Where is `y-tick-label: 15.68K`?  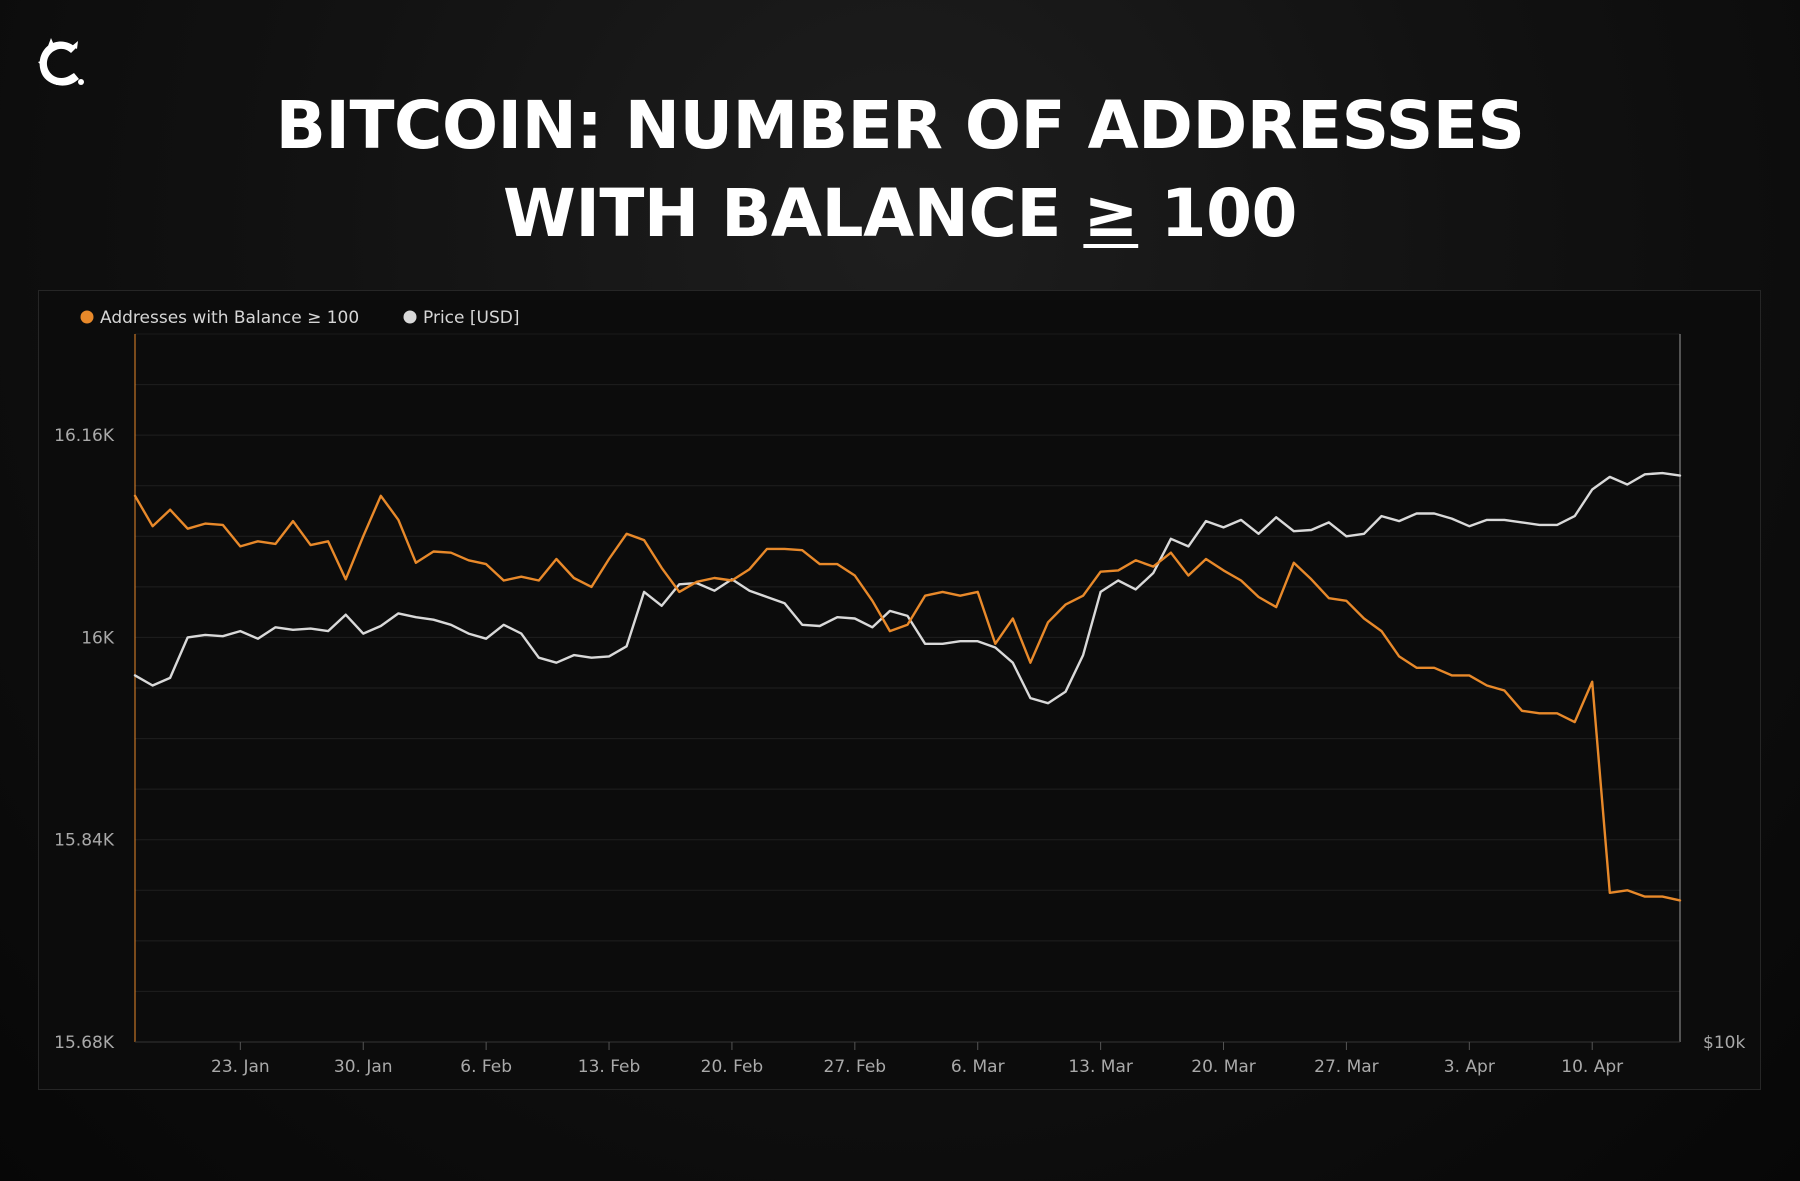 y-tick-label: 15.68K is located at coordinates (84, 1043).